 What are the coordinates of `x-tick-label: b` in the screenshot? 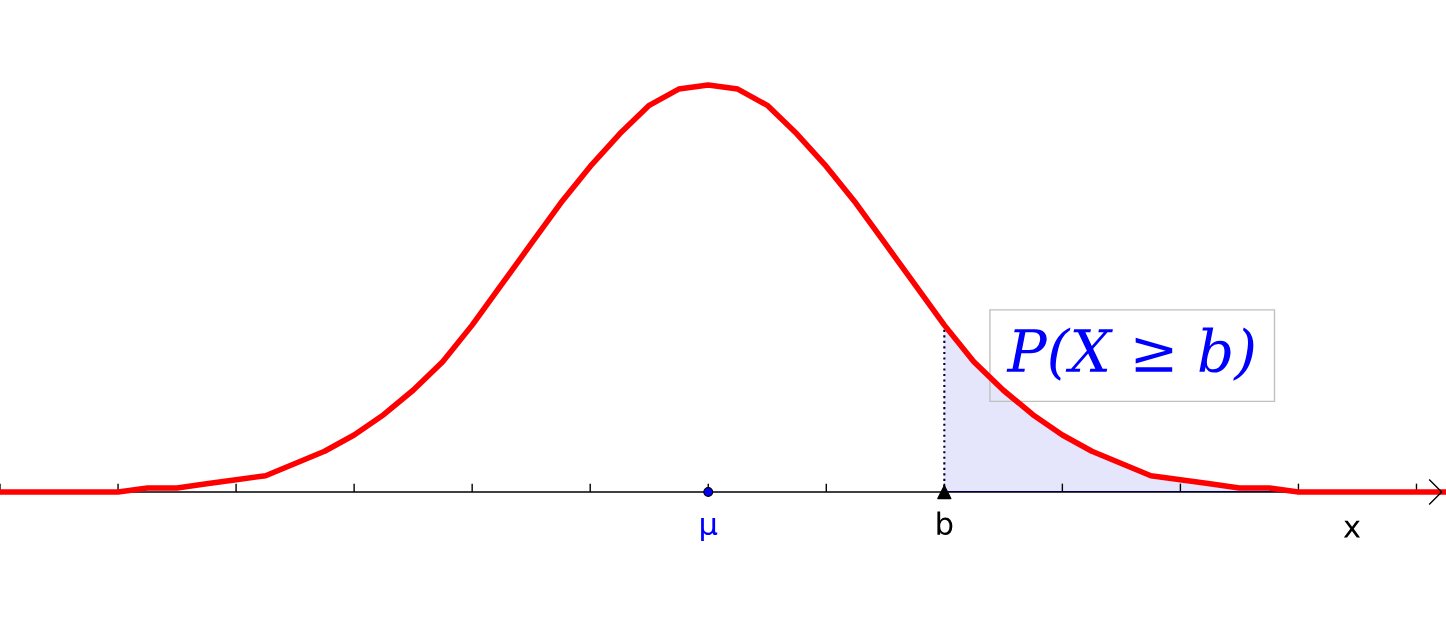 It's located at (945, 523).